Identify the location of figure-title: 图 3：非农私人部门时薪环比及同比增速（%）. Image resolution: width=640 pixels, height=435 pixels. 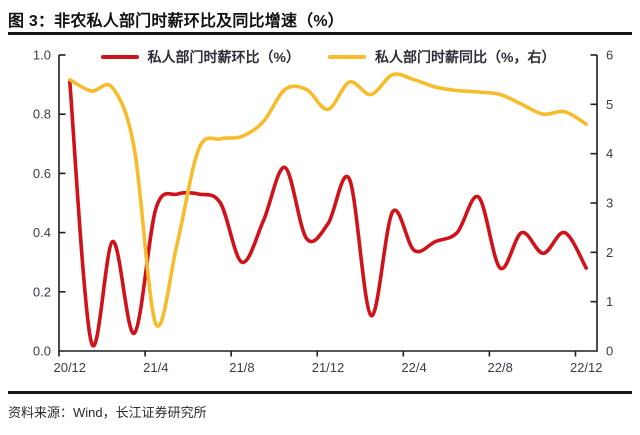
(176, 21).